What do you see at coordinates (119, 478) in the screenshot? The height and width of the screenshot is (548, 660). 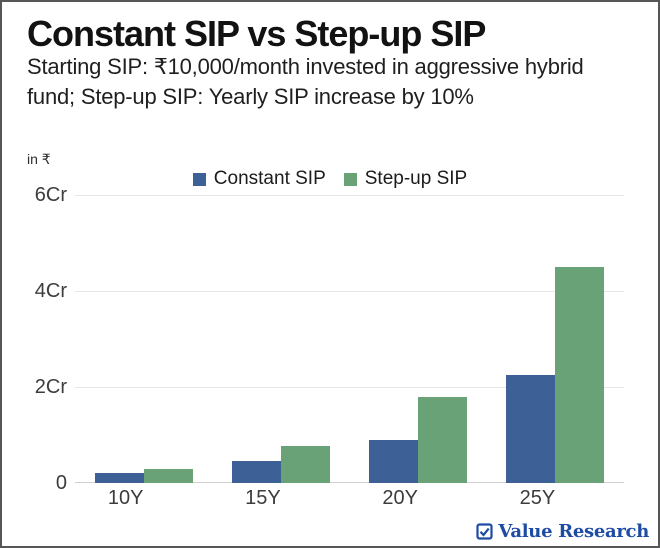 I see `bar-10y-constant-sip` at bounding box center [119, 478].